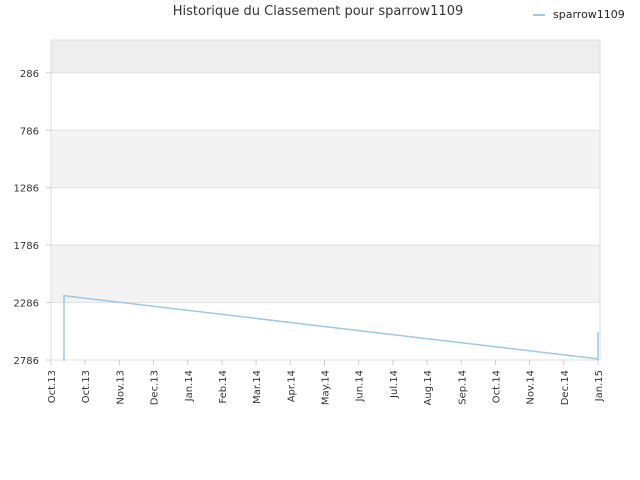 This screenshot has width=640, height=480. Describe the element at coordinates (531, 387) in the screenshot. I see `x-tick-label: Nov.14` at that location.